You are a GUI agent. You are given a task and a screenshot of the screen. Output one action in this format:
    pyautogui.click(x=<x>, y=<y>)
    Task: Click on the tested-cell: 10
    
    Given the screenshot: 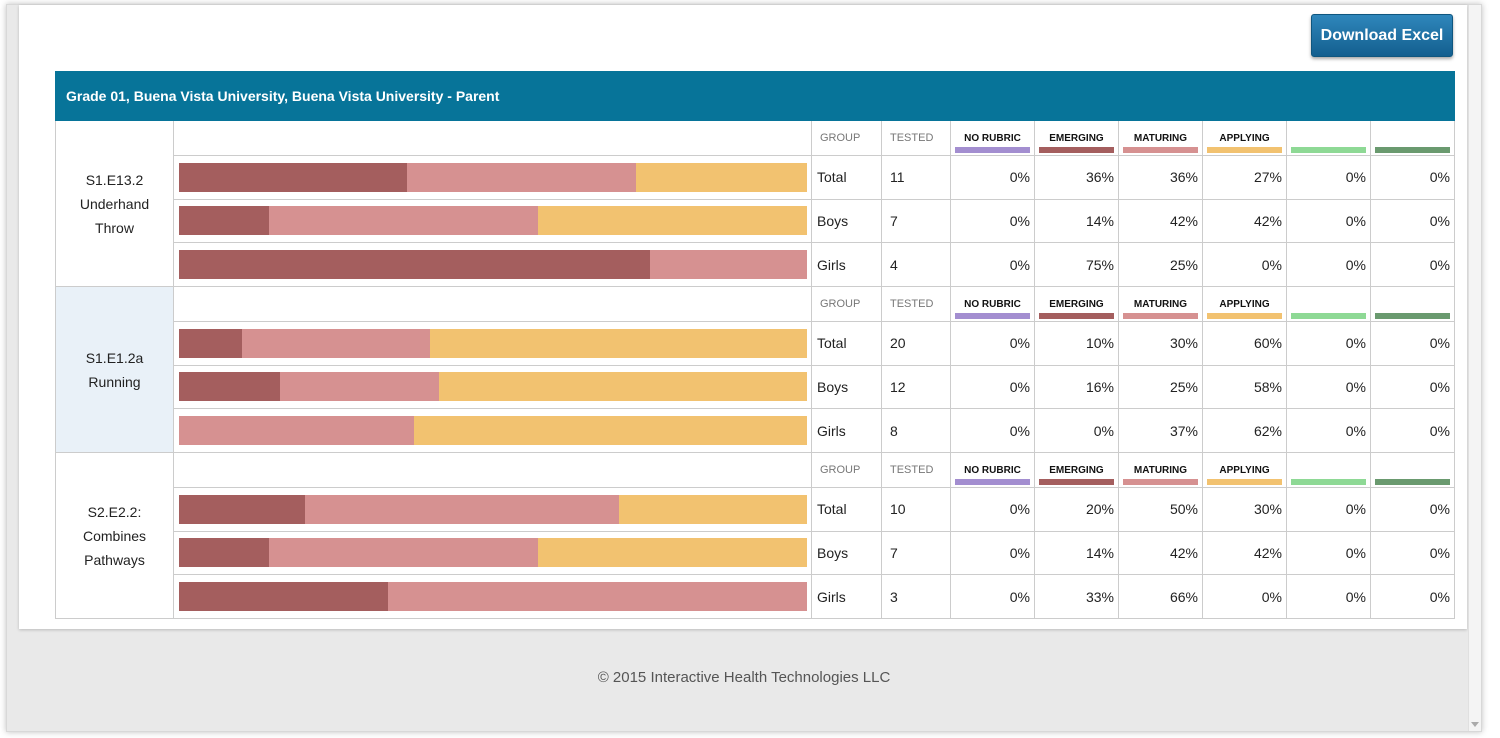 What is the action you would take?
    pyautogui.click(x=916, y=509)
    